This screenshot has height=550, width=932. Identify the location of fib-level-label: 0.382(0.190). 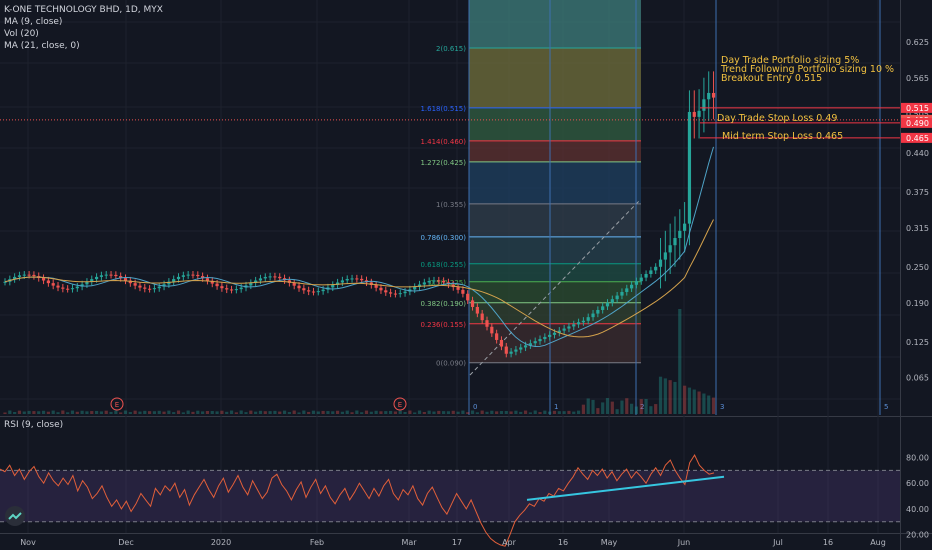
(443, 304).